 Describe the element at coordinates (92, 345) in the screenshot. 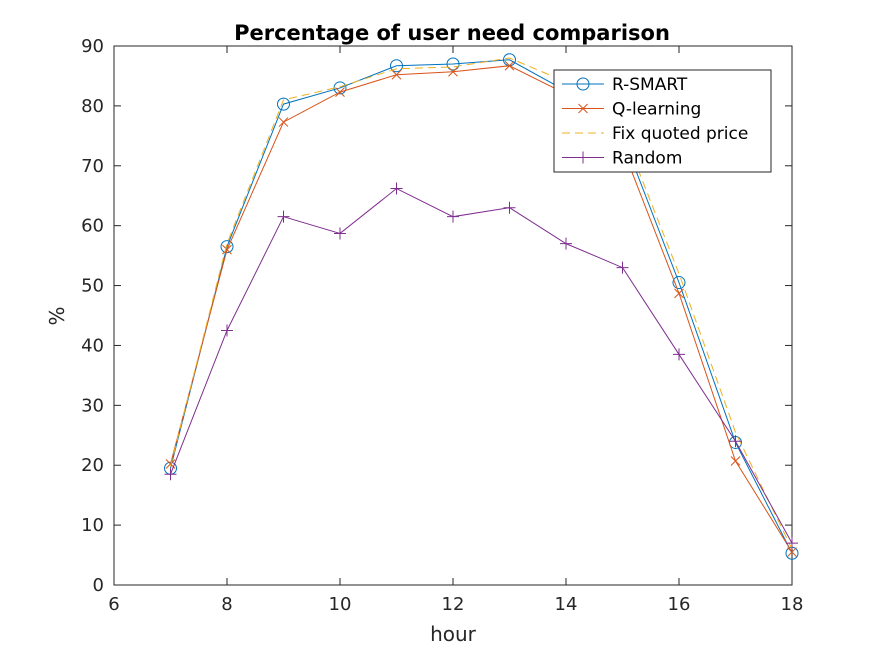

I see `y-tick-label: 40` at that location.